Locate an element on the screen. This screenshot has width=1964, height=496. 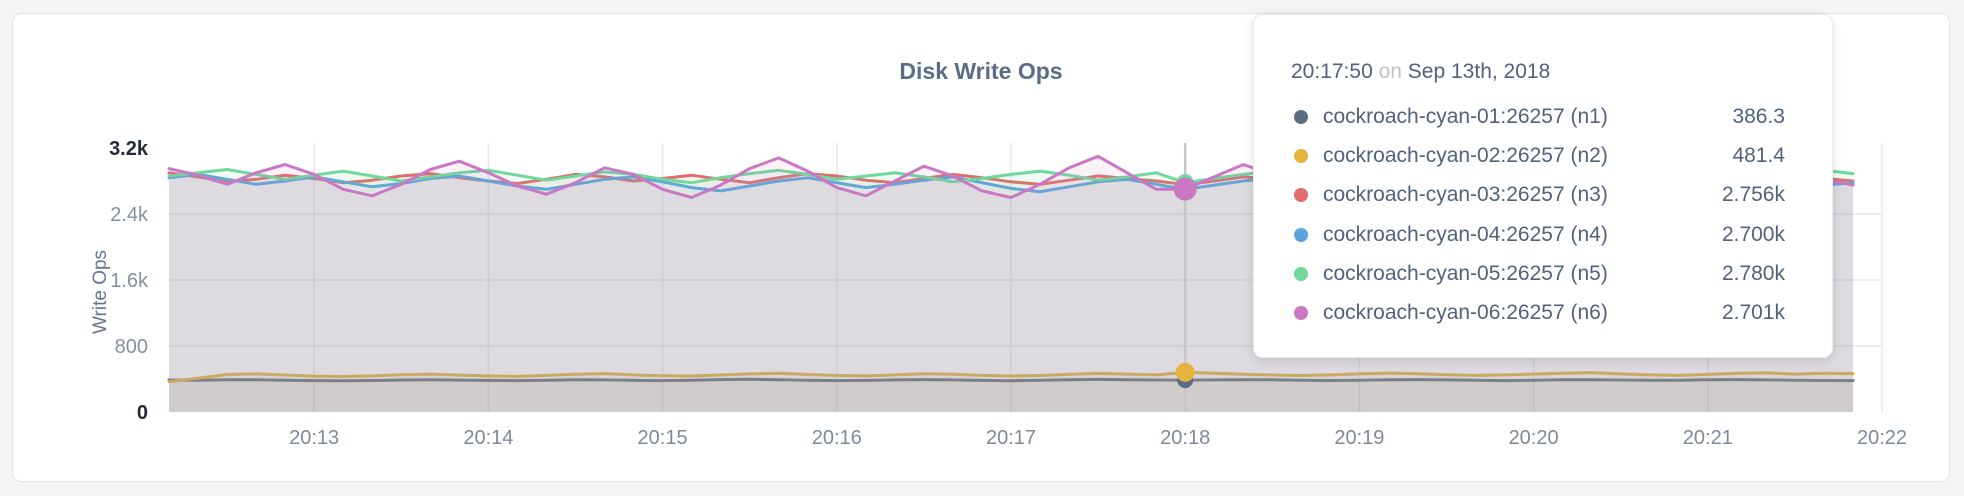
y-tick-label: 2.4k is located at coordinates (129, 215).